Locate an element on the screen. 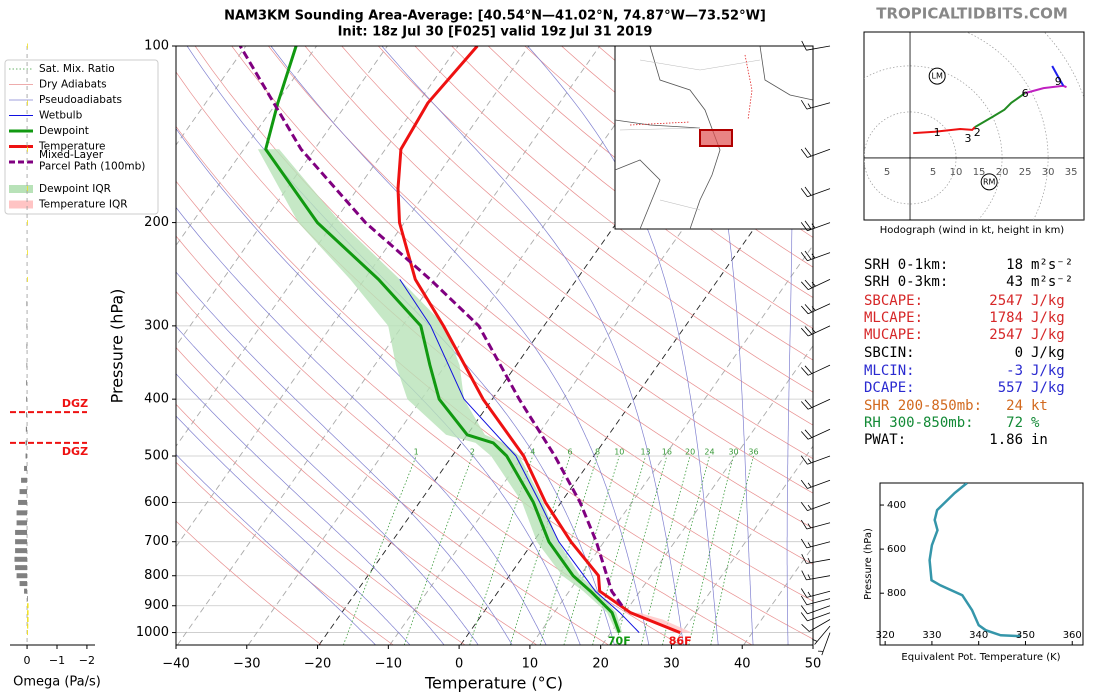  y-tick-label: 600 is located at coordinates (156, 502).